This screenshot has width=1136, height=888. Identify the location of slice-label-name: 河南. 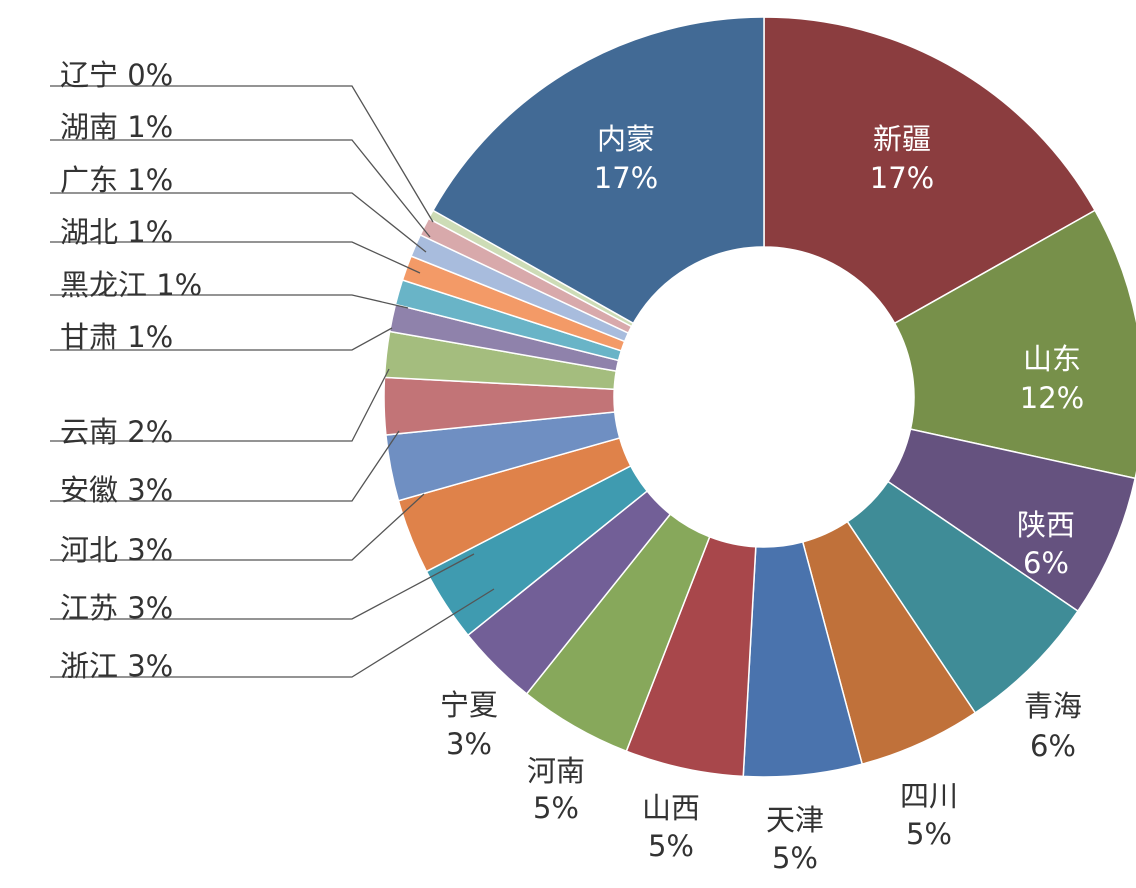
(556, 771).